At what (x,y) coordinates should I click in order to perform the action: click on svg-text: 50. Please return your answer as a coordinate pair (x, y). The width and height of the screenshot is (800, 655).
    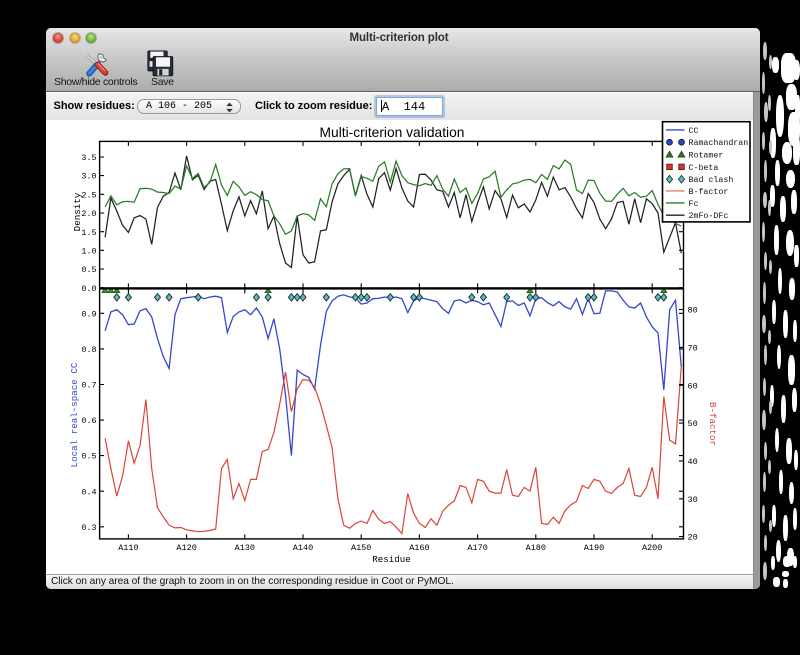
    Looking at the image, I should click on (693, 424).